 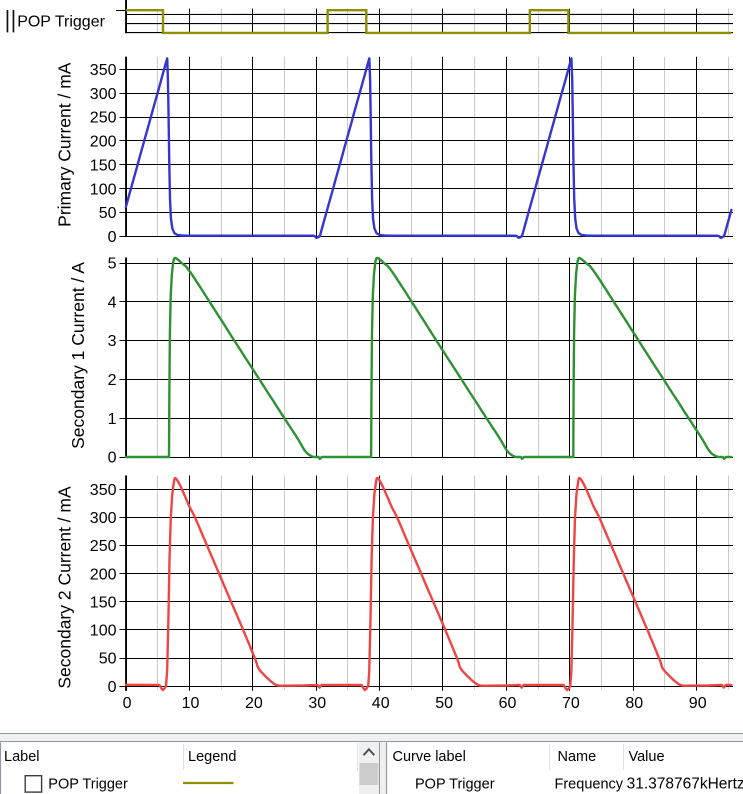 What do you see at coordinates (634, 703) in the screenshot?
I see `svg-text: 80` at bounding box center [634, 703].